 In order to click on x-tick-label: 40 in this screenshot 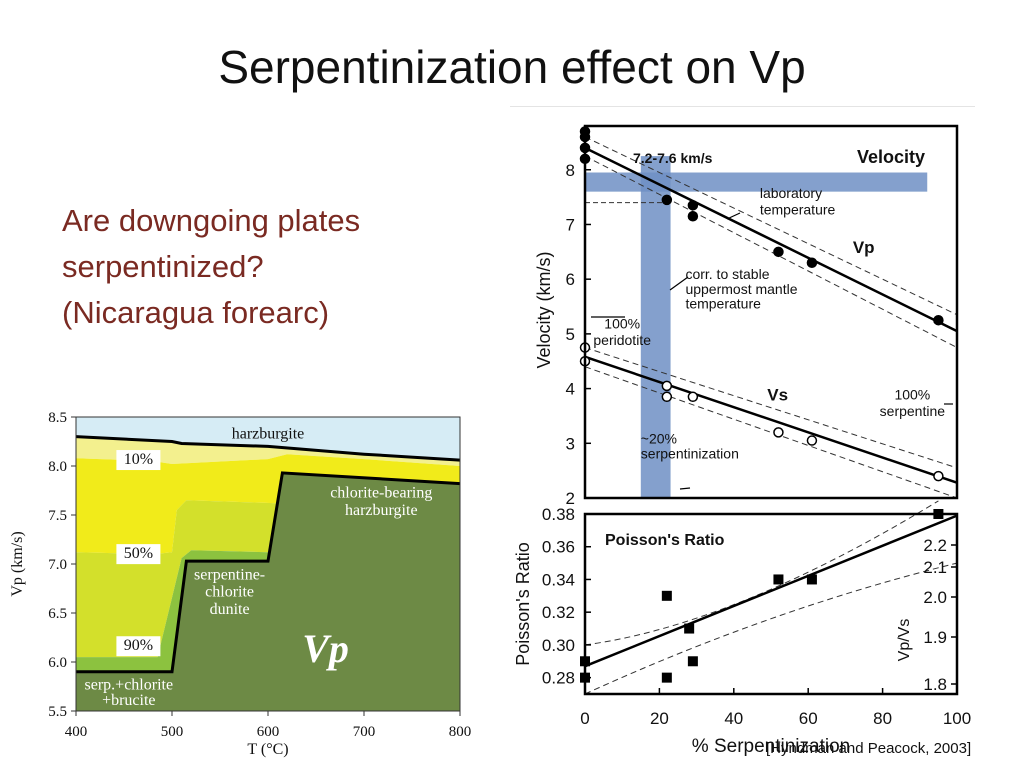, I will do `click(733, 718)`.